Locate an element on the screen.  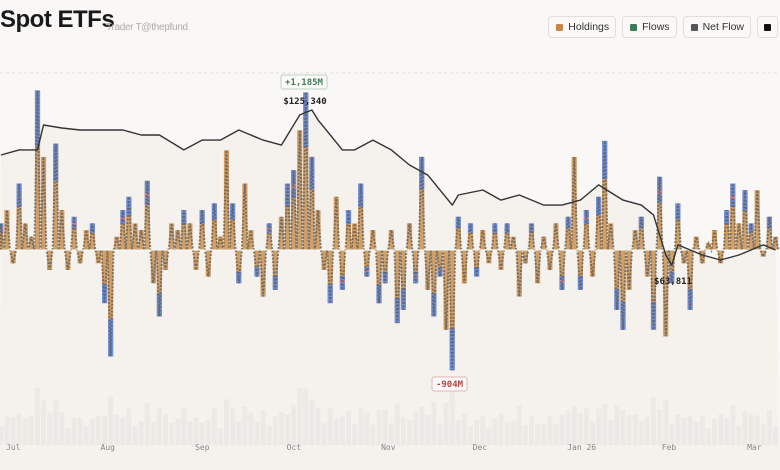
legend-label: Net Flow is located at coordinates (723, 27).